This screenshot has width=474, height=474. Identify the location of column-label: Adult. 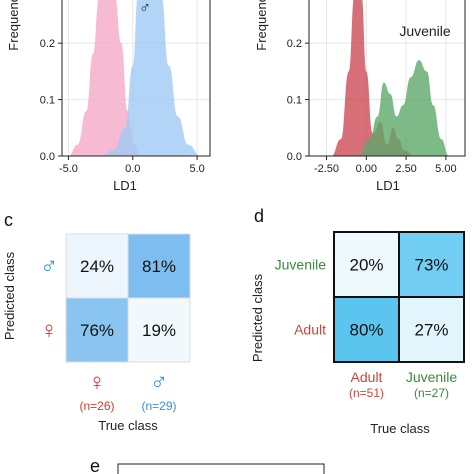
(367, 377).